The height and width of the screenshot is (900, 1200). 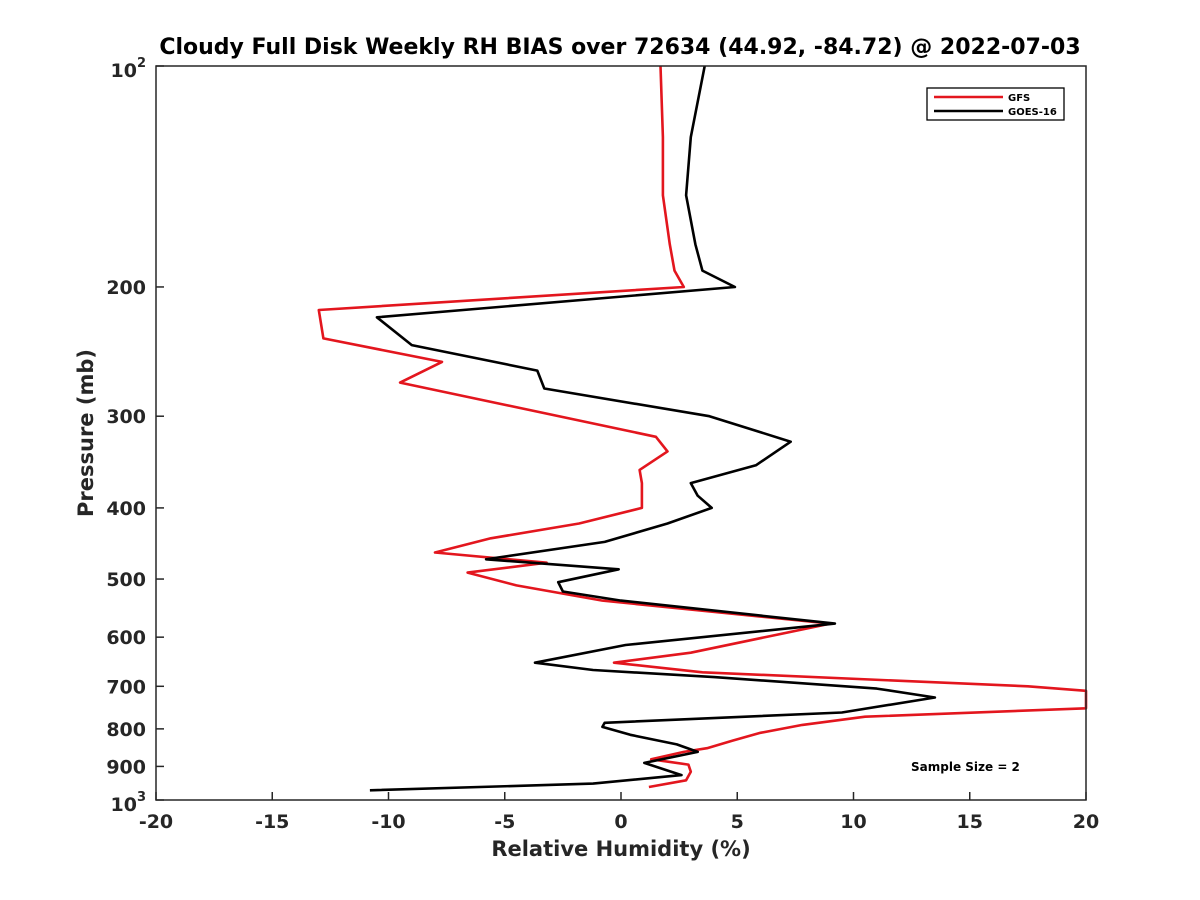 What do you see at coordinates (1019, 98) in the screenshot?
I see `legend-label-gfs: GFS` at bounding box center [1019, 98].